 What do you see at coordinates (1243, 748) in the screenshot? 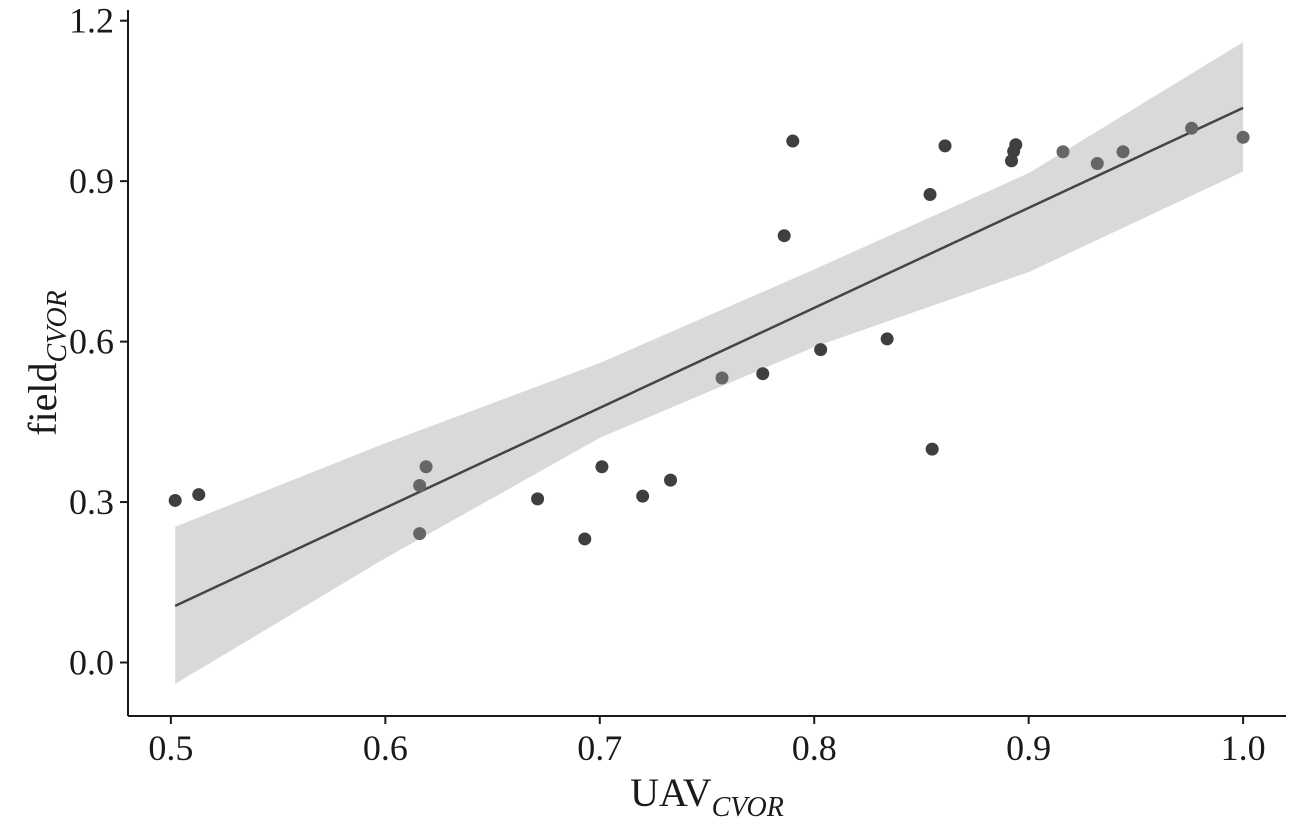
I see `x-tick-label: 1.0` at bounding box center [1243, 748].